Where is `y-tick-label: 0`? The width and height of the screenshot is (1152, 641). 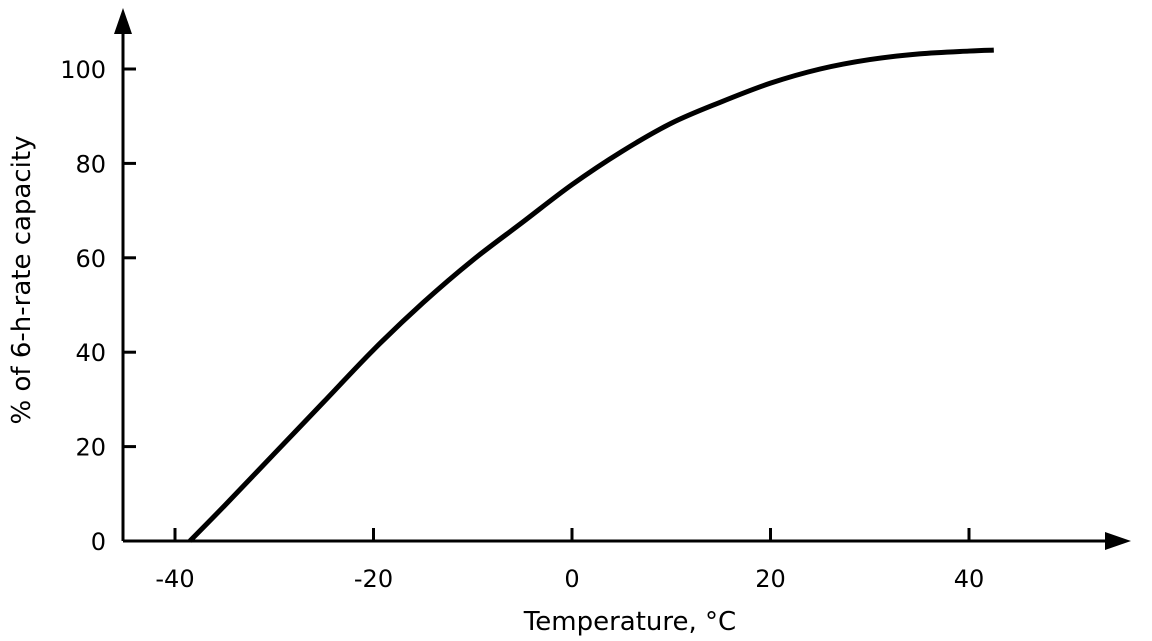 y-tick-label: 0 is located at coordinates (98, 542).